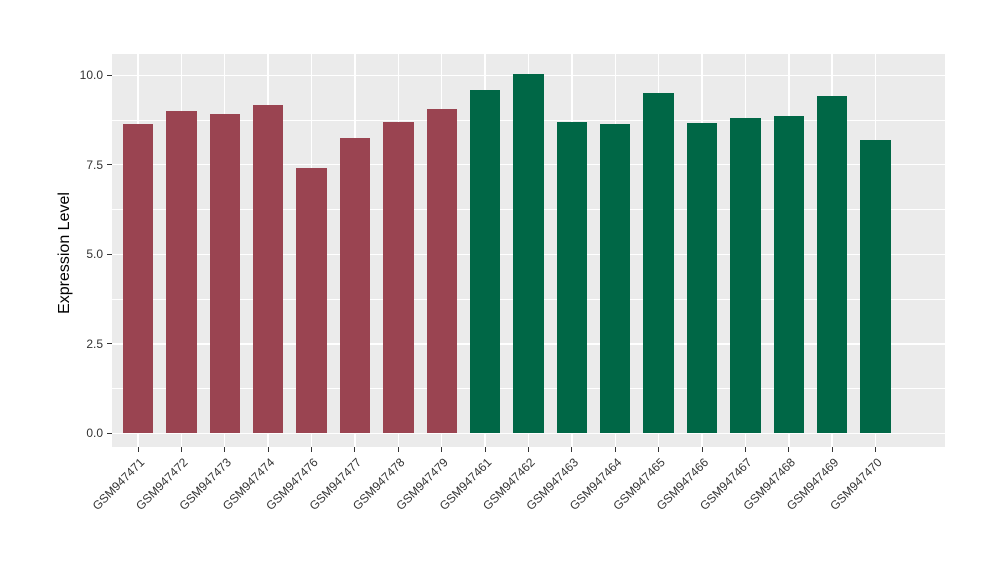 The width and height of the screenshot is (1000, 580). I want to click on y-tick-label: 5.0, so click(94, 254).